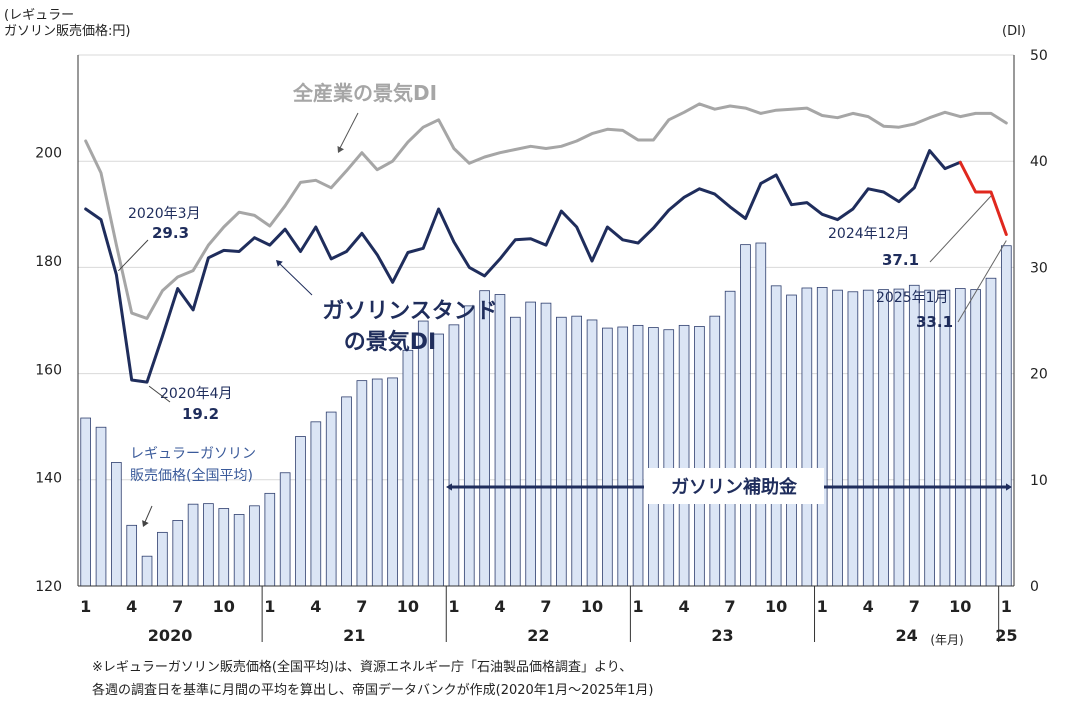 The width and height of the screenshot is (1066, 706). Describe the element at coordinates (983, 198) in the screenshot. I see `gas-station-di-line-recent` at that location.